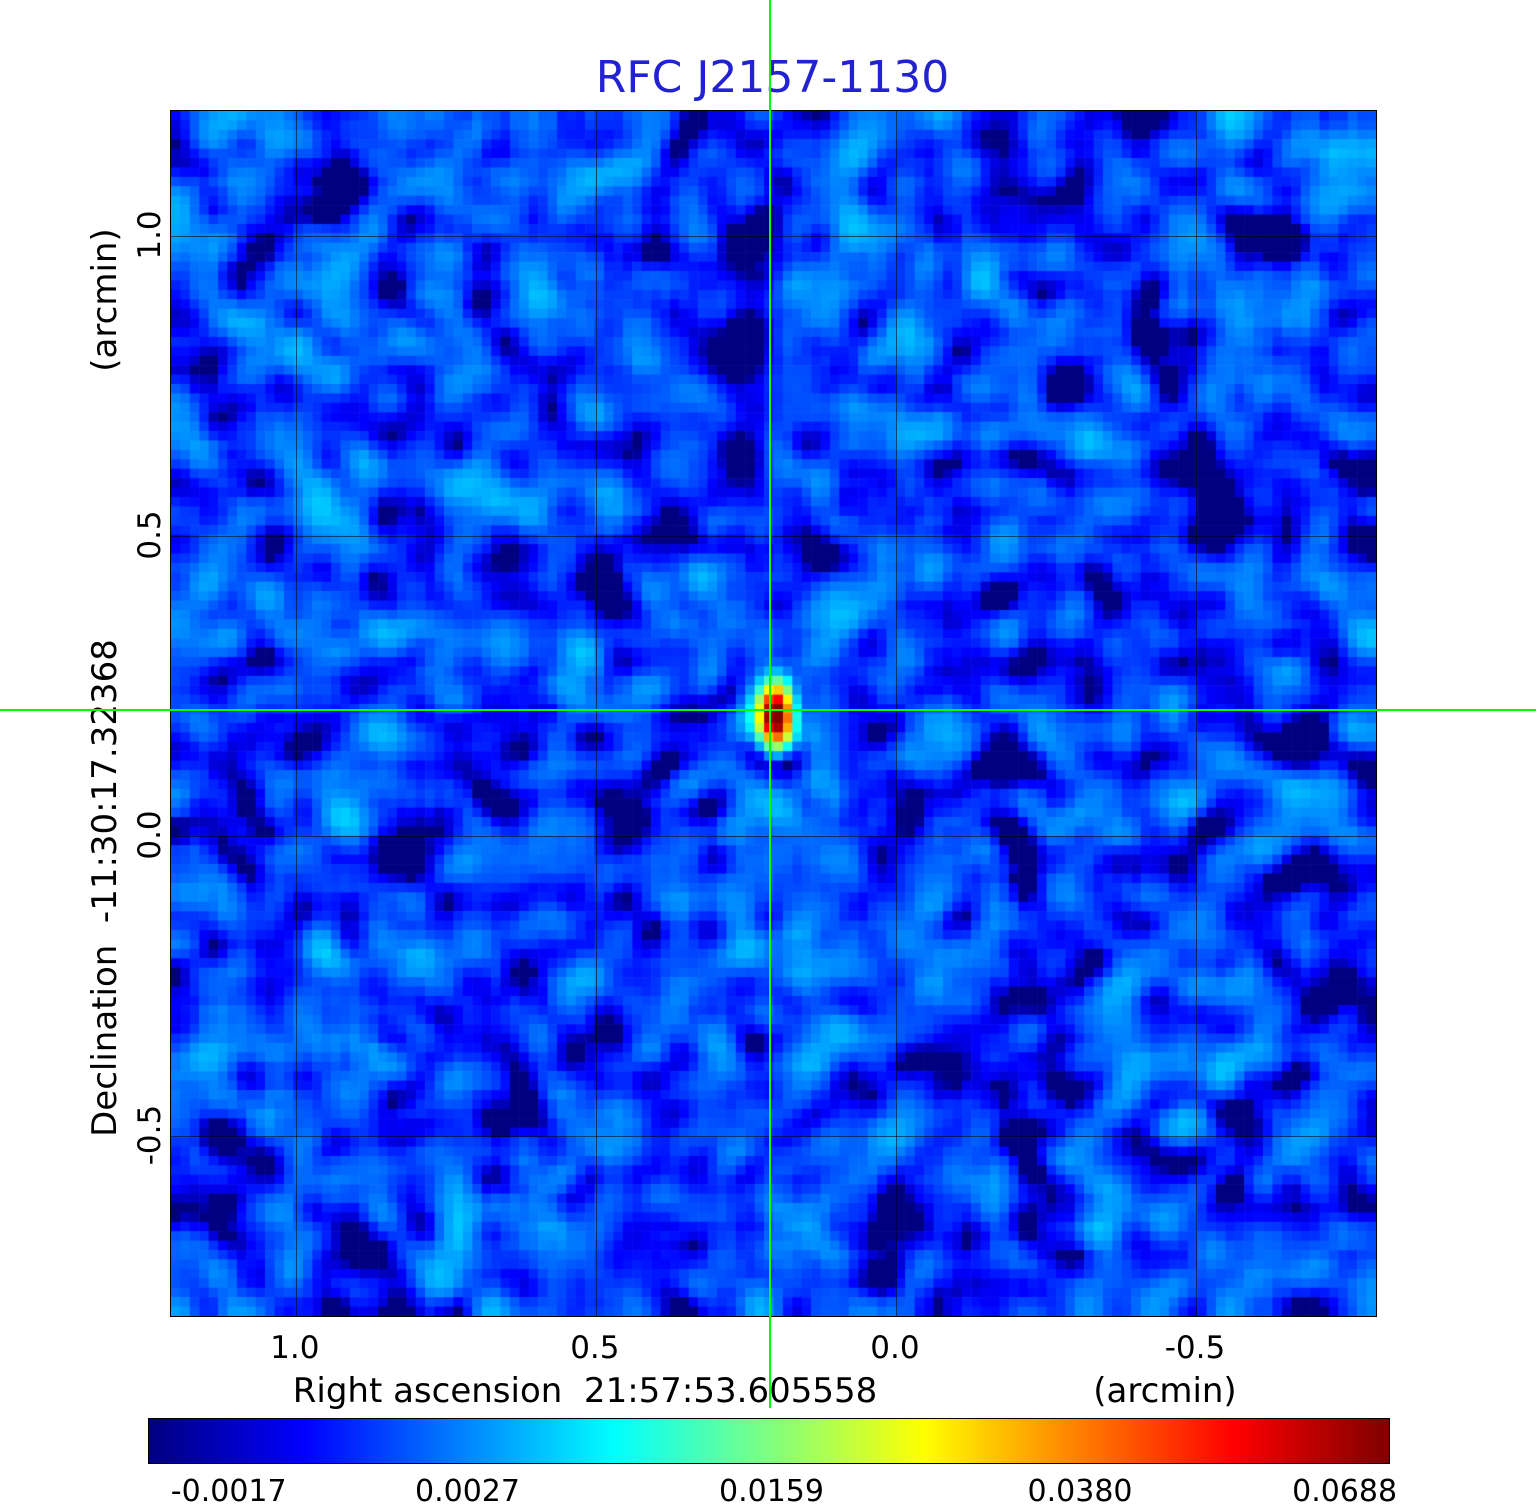 The height and width of the screenshot is (1511, 1536). Describe the element at coordinates (228, 1491) in the screenshot. I see `colorbar-tick-label: -0.0017` at that location.